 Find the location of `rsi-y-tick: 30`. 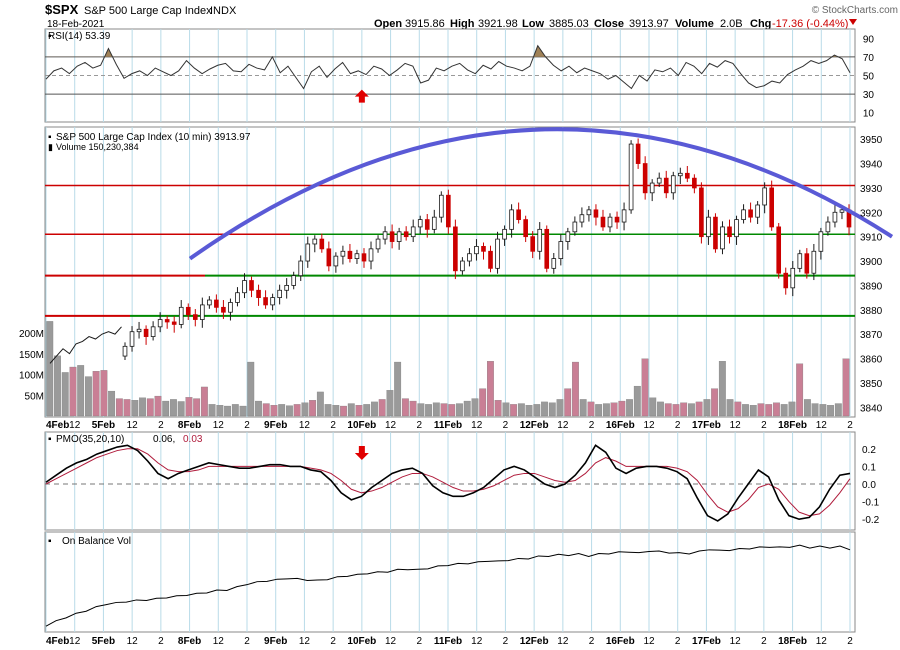

rsi-y-tick: 30 is located at coordinates (869, 95).